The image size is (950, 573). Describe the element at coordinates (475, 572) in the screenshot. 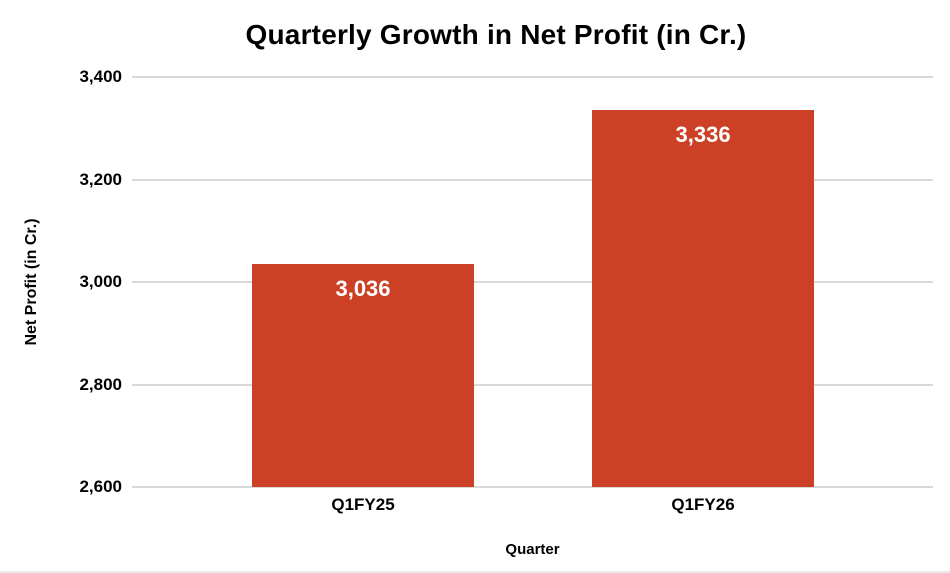

I see `chart-bottom-border` at that location.